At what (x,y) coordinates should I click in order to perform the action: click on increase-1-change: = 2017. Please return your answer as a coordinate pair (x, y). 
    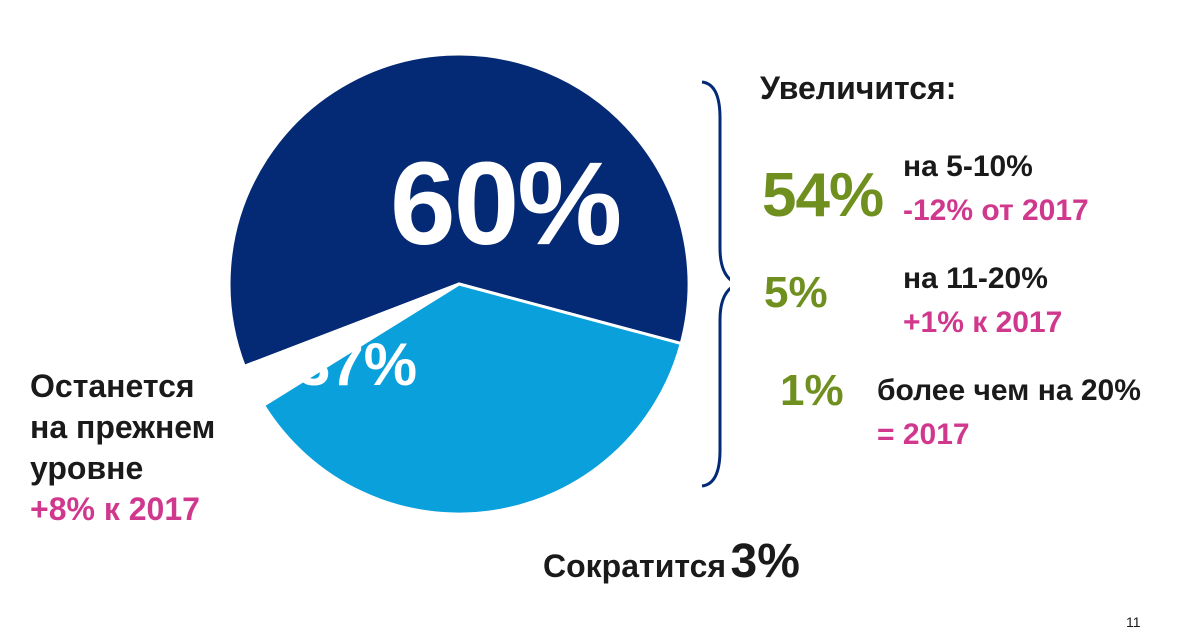
    Looking at the image, I should click on (923, 434).